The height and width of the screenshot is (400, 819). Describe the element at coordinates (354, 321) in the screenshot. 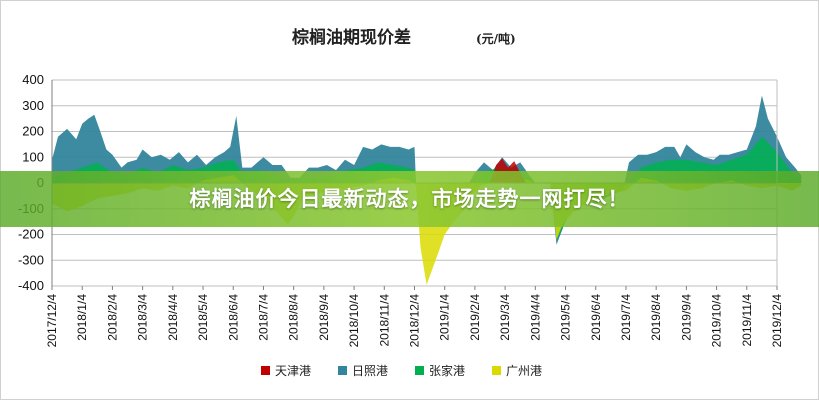

I see `x-tick-label-10: 2018/10/4` at that location.